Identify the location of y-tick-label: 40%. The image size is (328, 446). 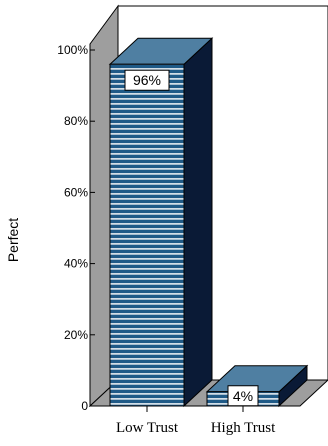
(76, 264).